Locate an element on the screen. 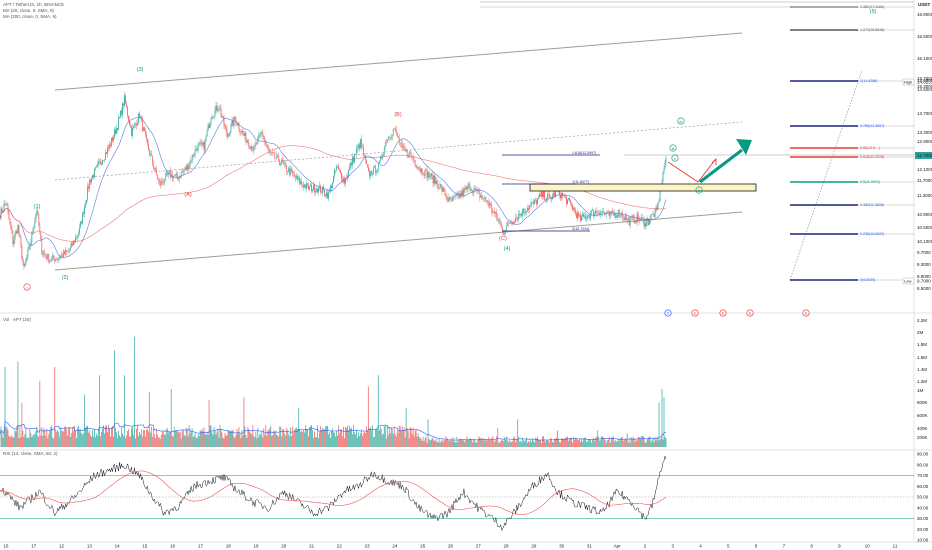 This screenshot has width=932, height=550. time-tick-label: 10 is located at coordinates (868, 546).